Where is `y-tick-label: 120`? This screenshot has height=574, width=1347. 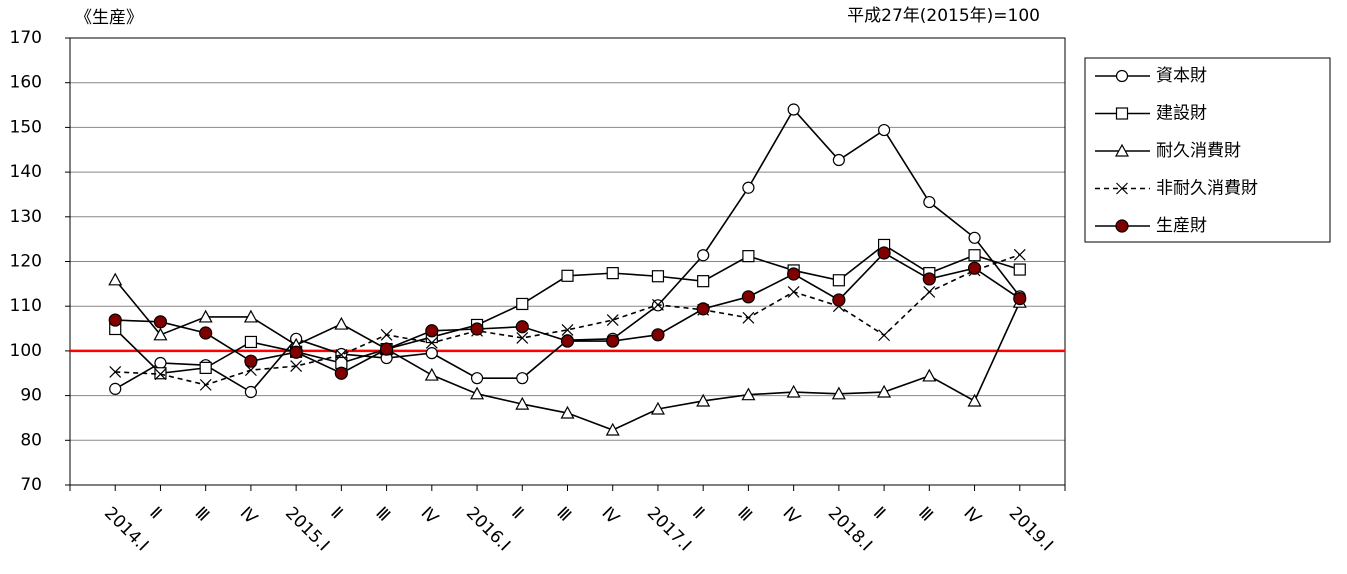 y-tick-label: 120 is located at coordinates (26, 262).